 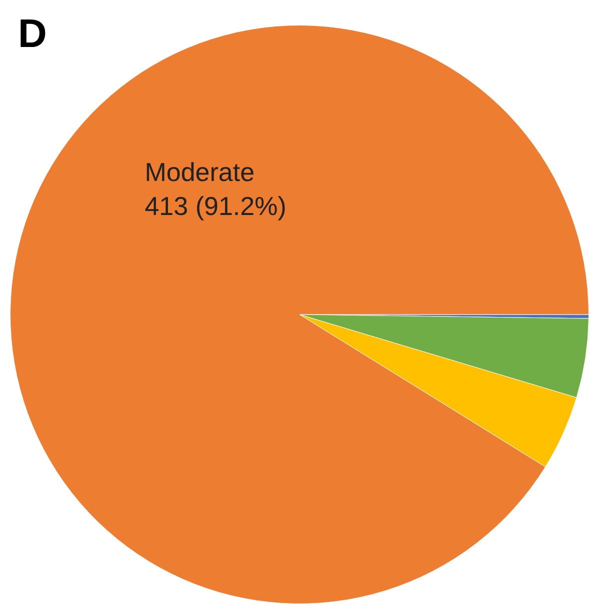 What do you see at coordinates (32, 34) in the screenshot?
I see `chart-title: D` at bounding box center [32, 34].